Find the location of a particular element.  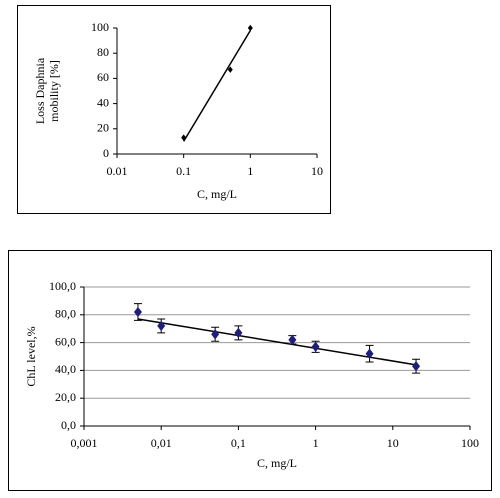

y-tick-label: 20,0 is located at coordinates (65, 397).